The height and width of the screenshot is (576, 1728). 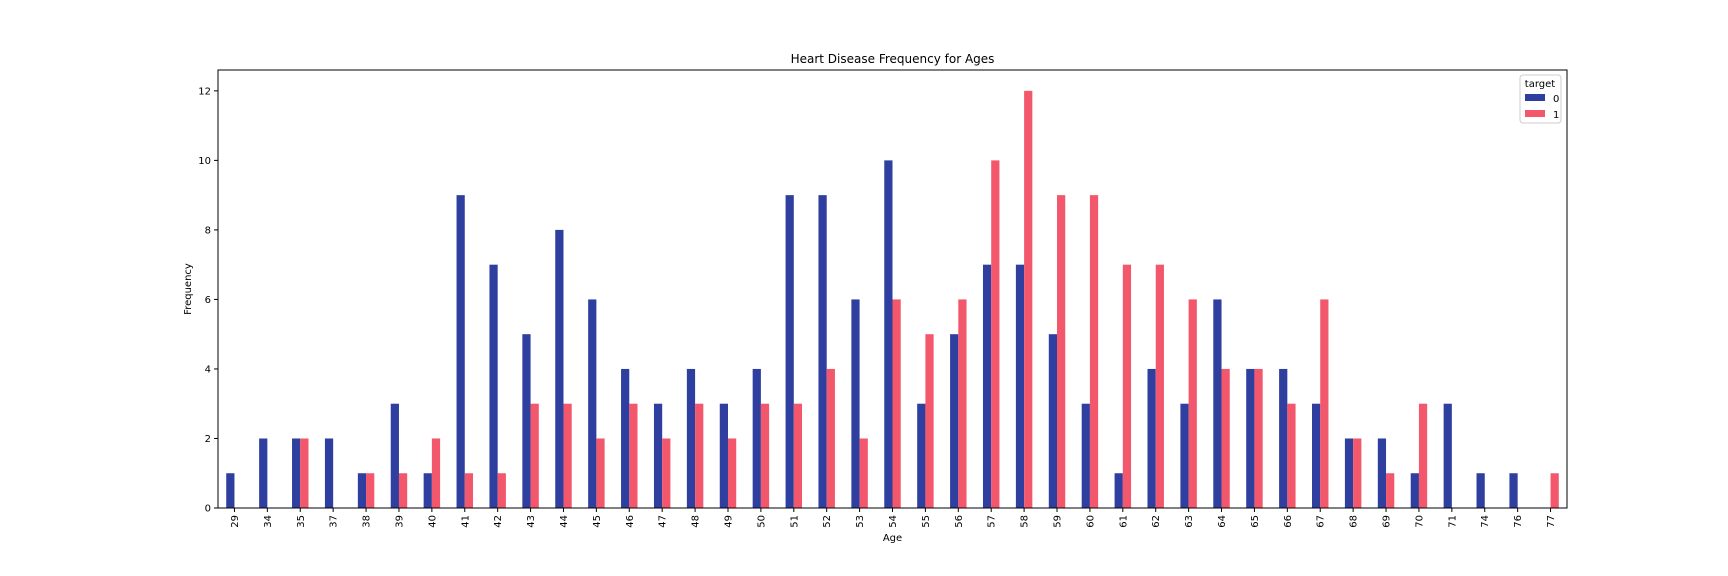 What do you see at coordinates (1518, 521) in the screenshot?
I see `x-tick-label: 76` at bounding box center [1518, 521].